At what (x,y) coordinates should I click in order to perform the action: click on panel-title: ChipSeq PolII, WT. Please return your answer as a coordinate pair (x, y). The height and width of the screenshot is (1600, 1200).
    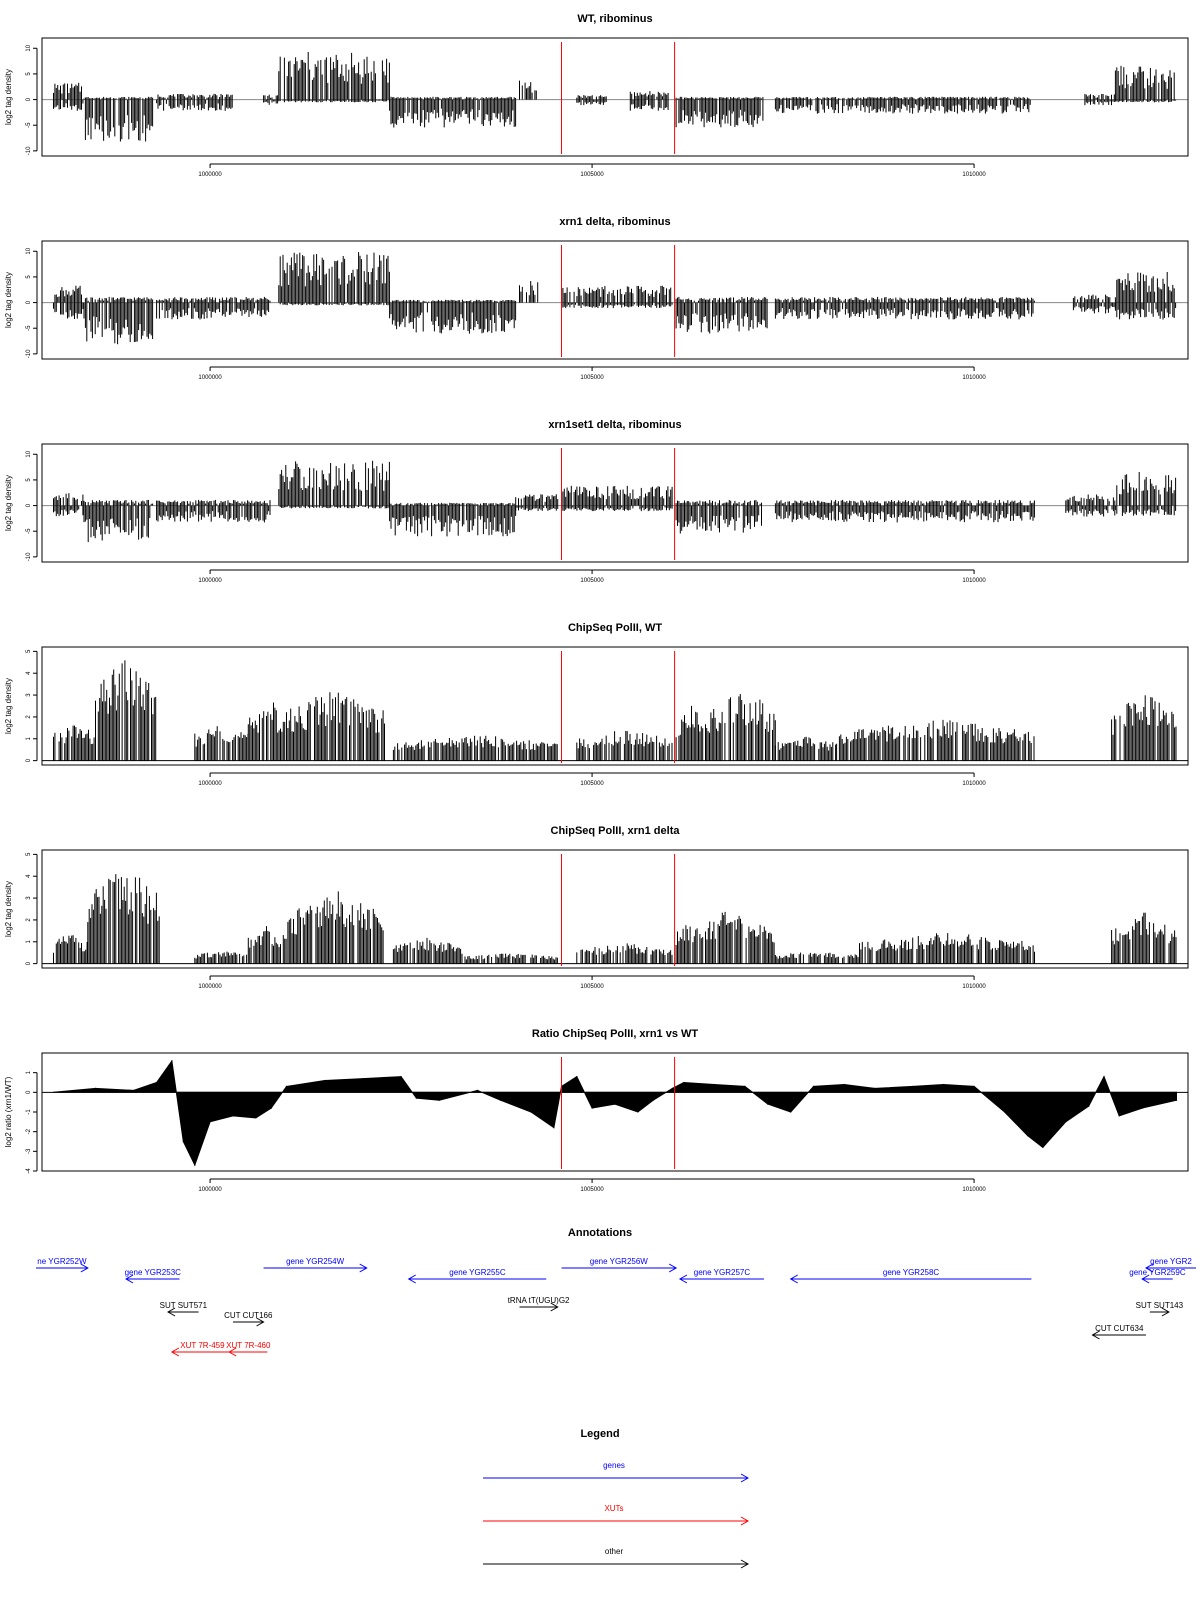
    Looking at the image, I should click on (615, 628).